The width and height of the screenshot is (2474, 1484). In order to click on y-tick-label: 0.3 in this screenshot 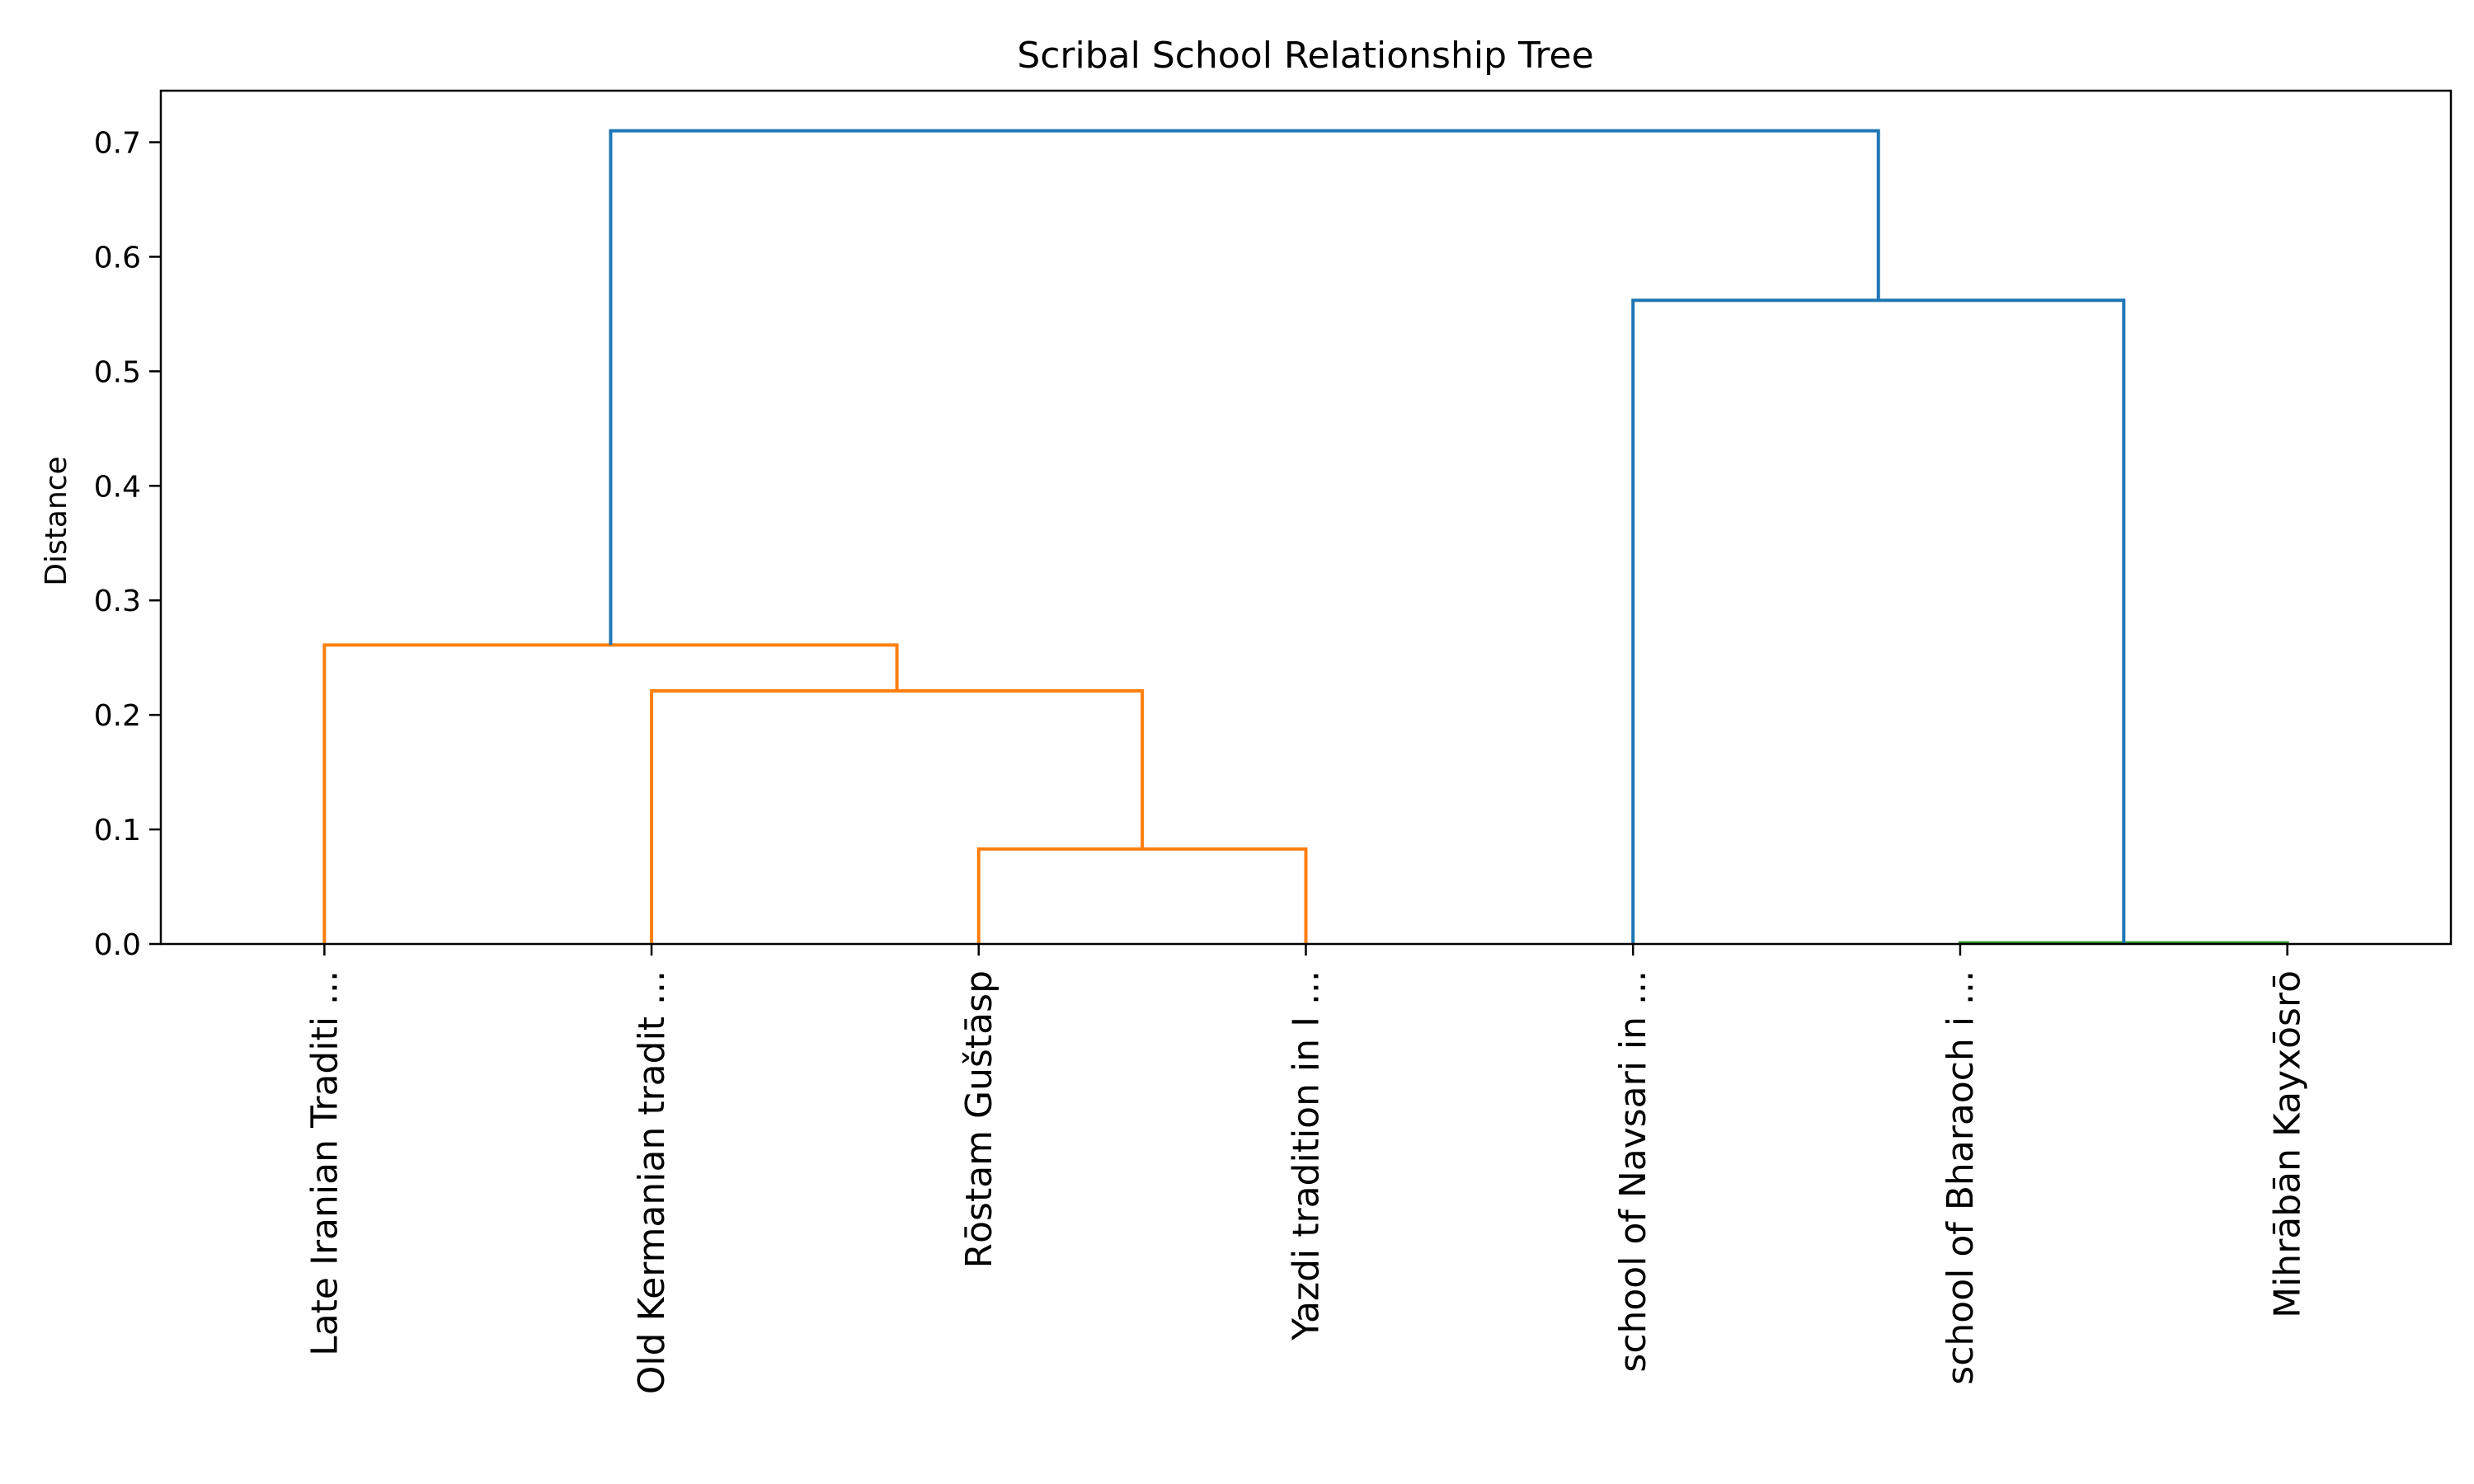, I will do `click(117, 601)`.